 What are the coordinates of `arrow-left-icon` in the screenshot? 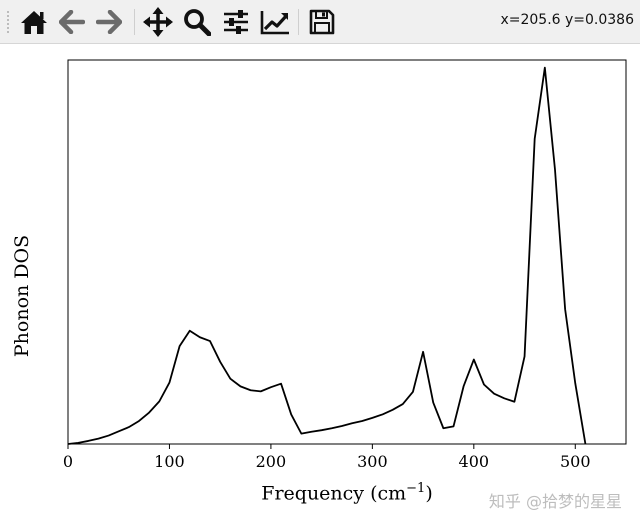 It's located at (72, 22).